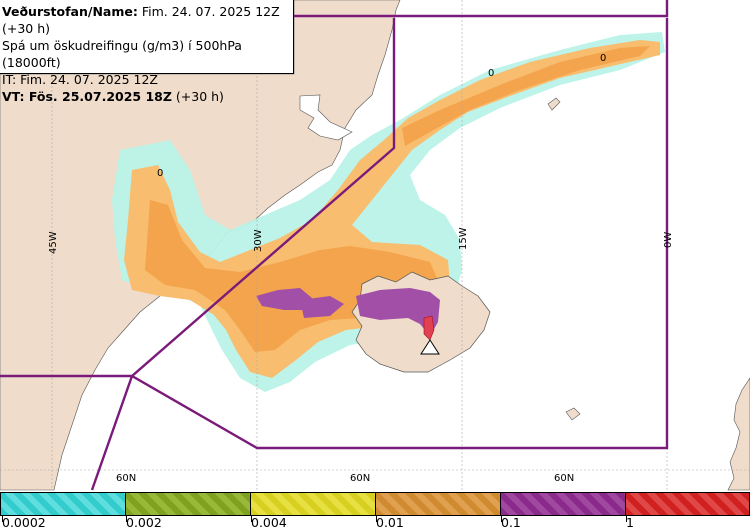 The image size is (750, 532). What do you see at coordinates (269, 522) in the screenshot?
I see `legend-label: 0.004` at bounding box center [269, 522].